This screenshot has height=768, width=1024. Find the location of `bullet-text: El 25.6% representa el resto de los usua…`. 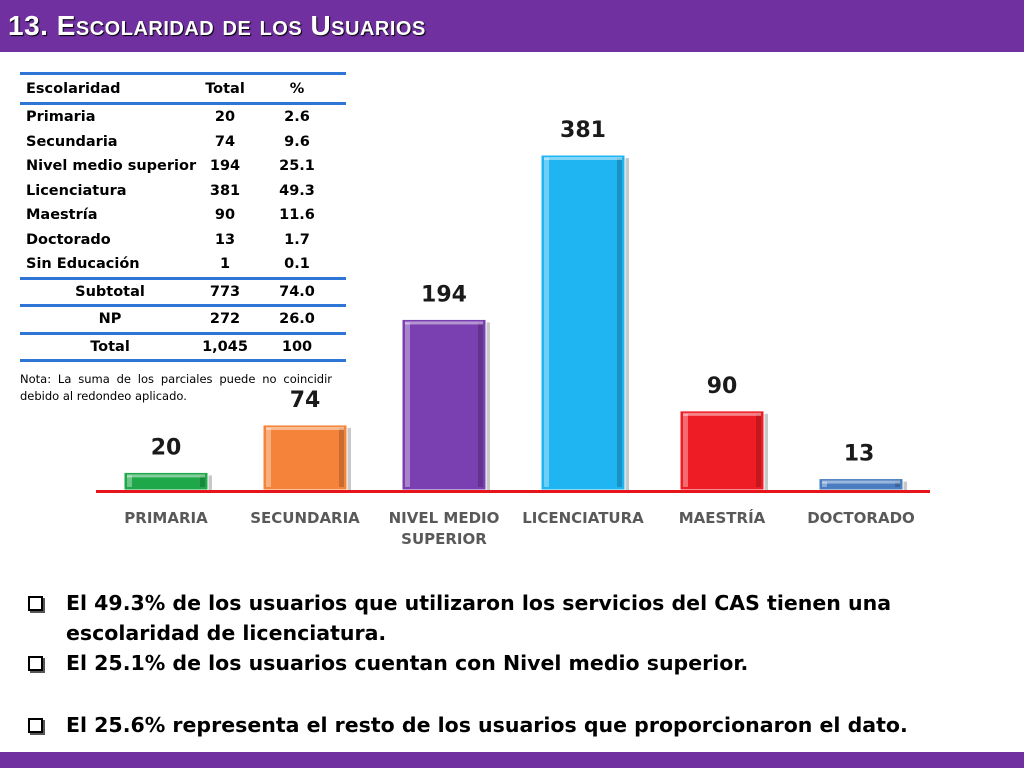

bullet-text: El 25.6% representa el resto de los usua… is located at coordinates (487, 725).